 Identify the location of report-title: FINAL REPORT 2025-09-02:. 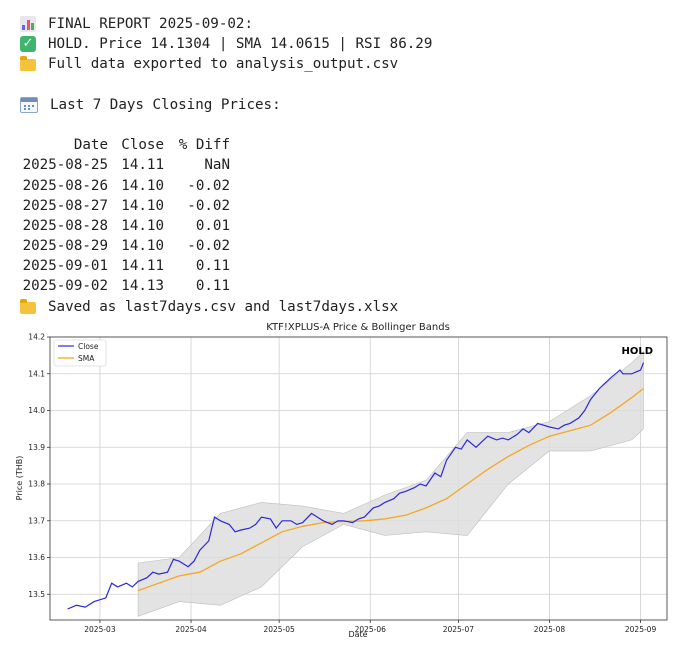
(150, 24).